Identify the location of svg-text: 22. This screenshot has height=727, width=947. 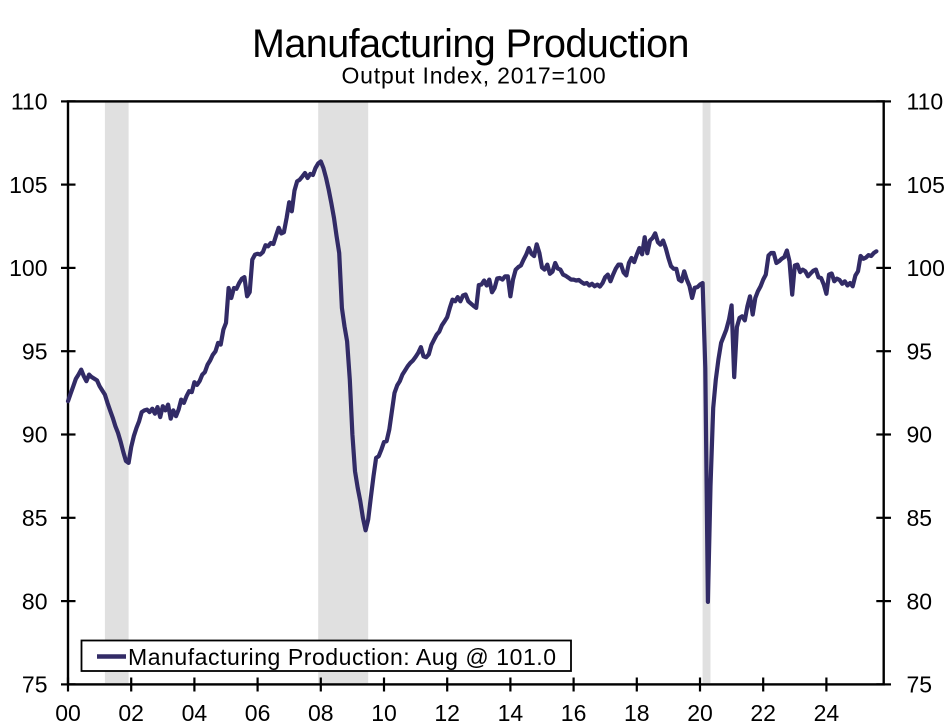
(763, 713).